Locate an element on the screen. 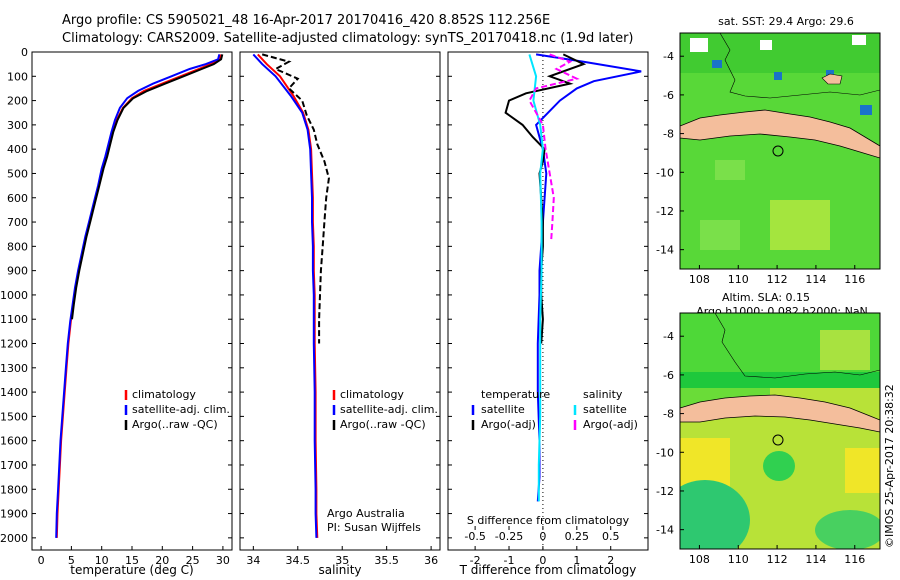 The height and width of the screenshot is (580, 900). sla-map-field is located at coordinates (780, 431).